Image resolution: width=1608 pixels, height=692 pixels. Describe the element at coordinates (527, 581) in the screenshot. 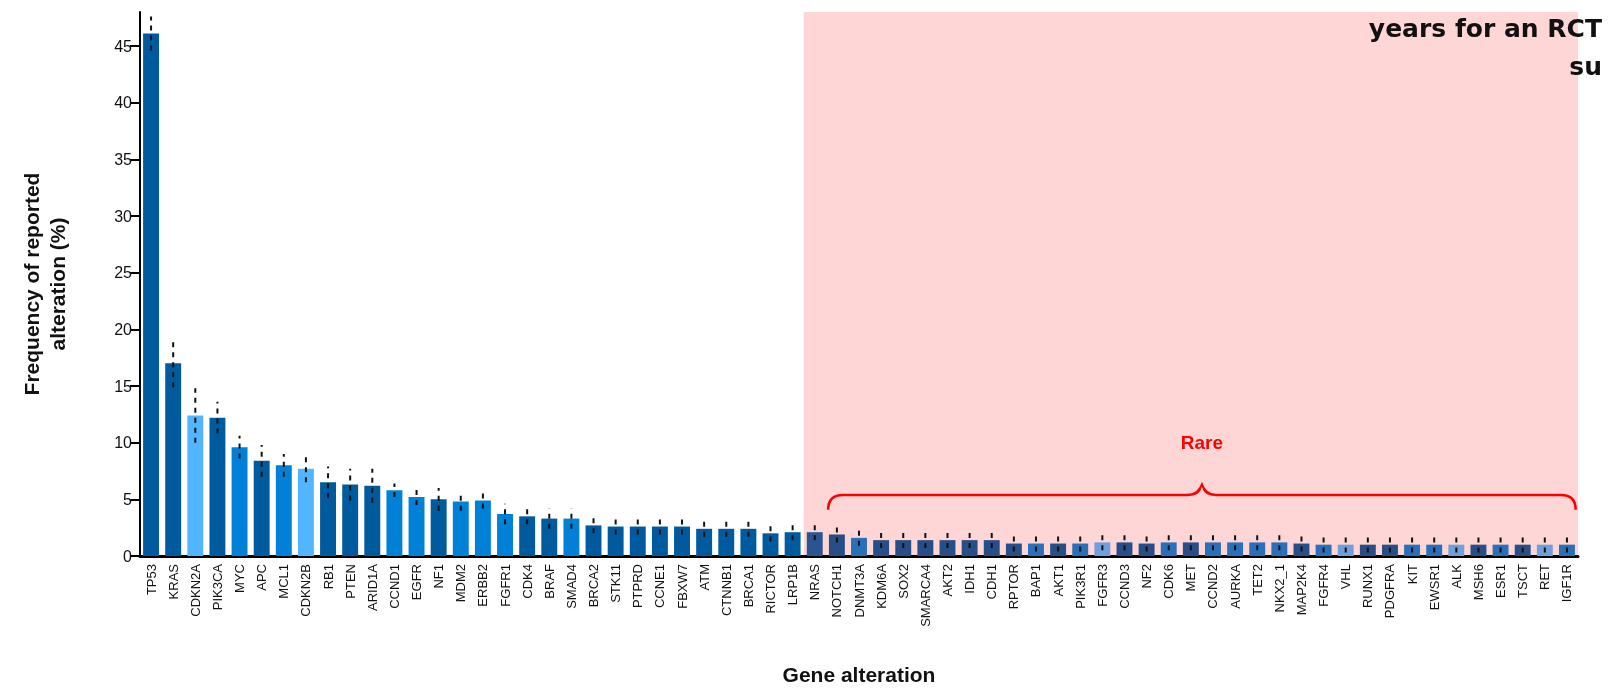

I see `x-tick-label: CDK4` at that location.